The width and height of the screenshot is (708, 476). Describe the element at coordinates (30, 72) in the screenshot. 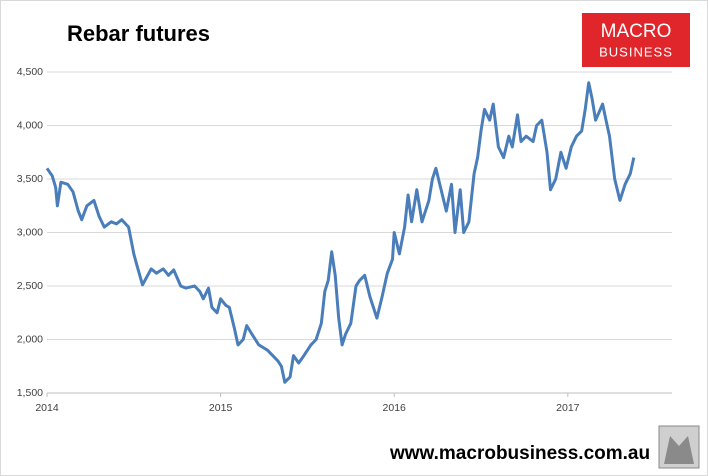

I see `y-tick-label: 4,500` at that location.